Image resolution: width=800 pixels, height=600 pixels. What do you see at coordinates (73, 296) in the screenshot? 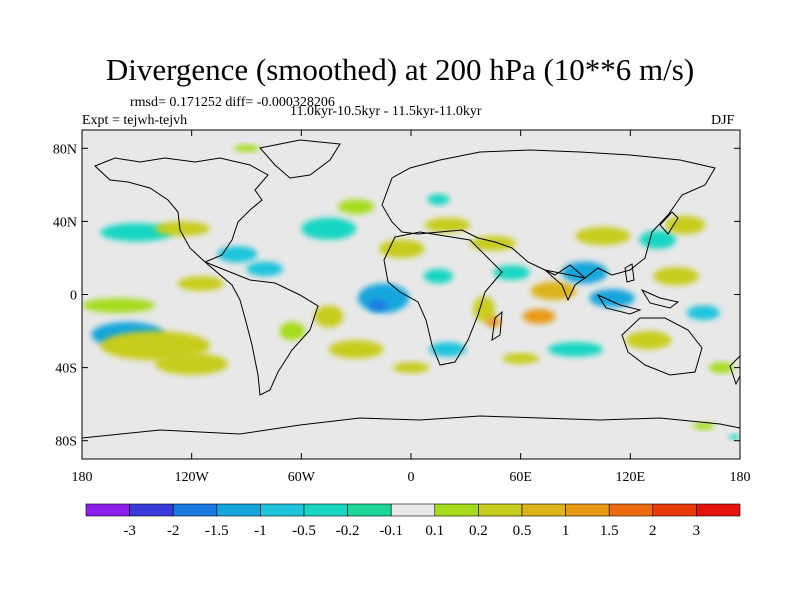
I see `y-tick-label: 0` at bounding box center [73, 296].